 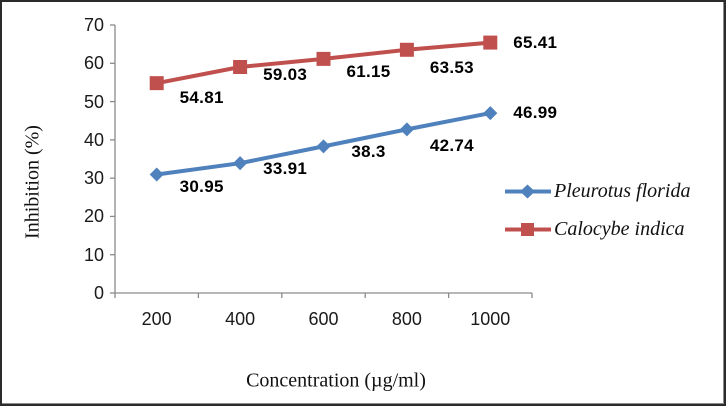 What do you see at coordinates (93, 25) in the screenshot?
I see `y-tick-label: 70` at bounding box center [93, 25].